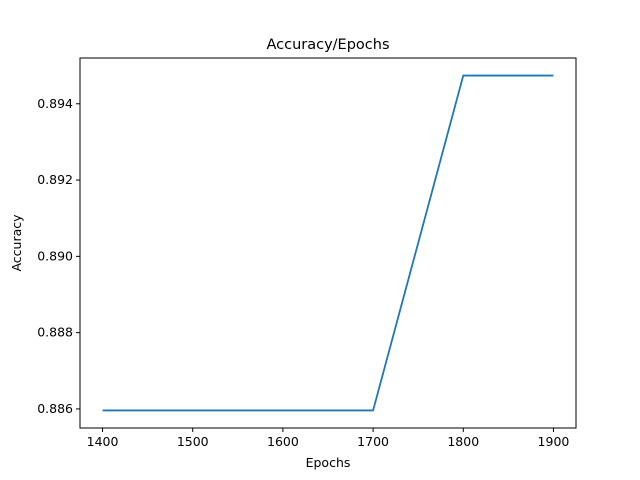 Image resolution: width=640 pixels, height=480 pixels. Describe the element at coordinates (463, 441) in the screenshot. I see `x-tick-label: 1800` at that location.